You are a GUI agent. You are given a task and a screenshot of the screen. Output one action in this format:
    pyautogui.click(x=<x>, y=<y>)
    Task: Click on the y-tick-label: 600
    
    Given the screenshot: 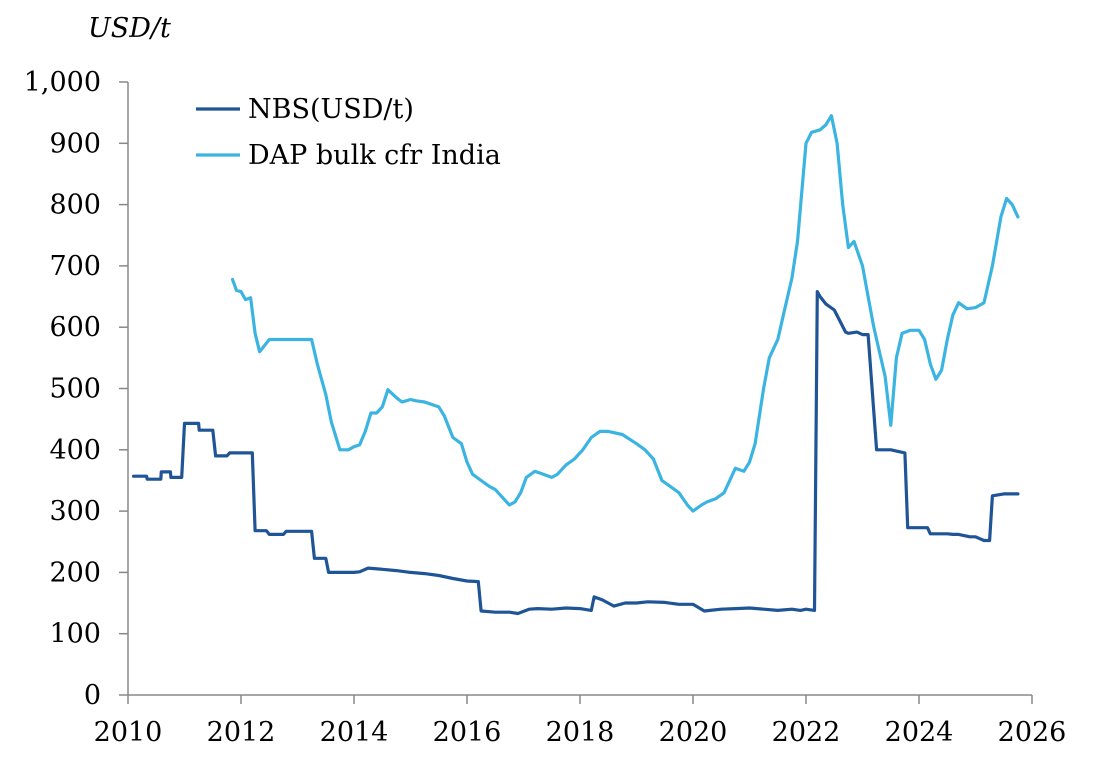 What is the action you would take?
    pyautogui.click(x=75, y=327)
    